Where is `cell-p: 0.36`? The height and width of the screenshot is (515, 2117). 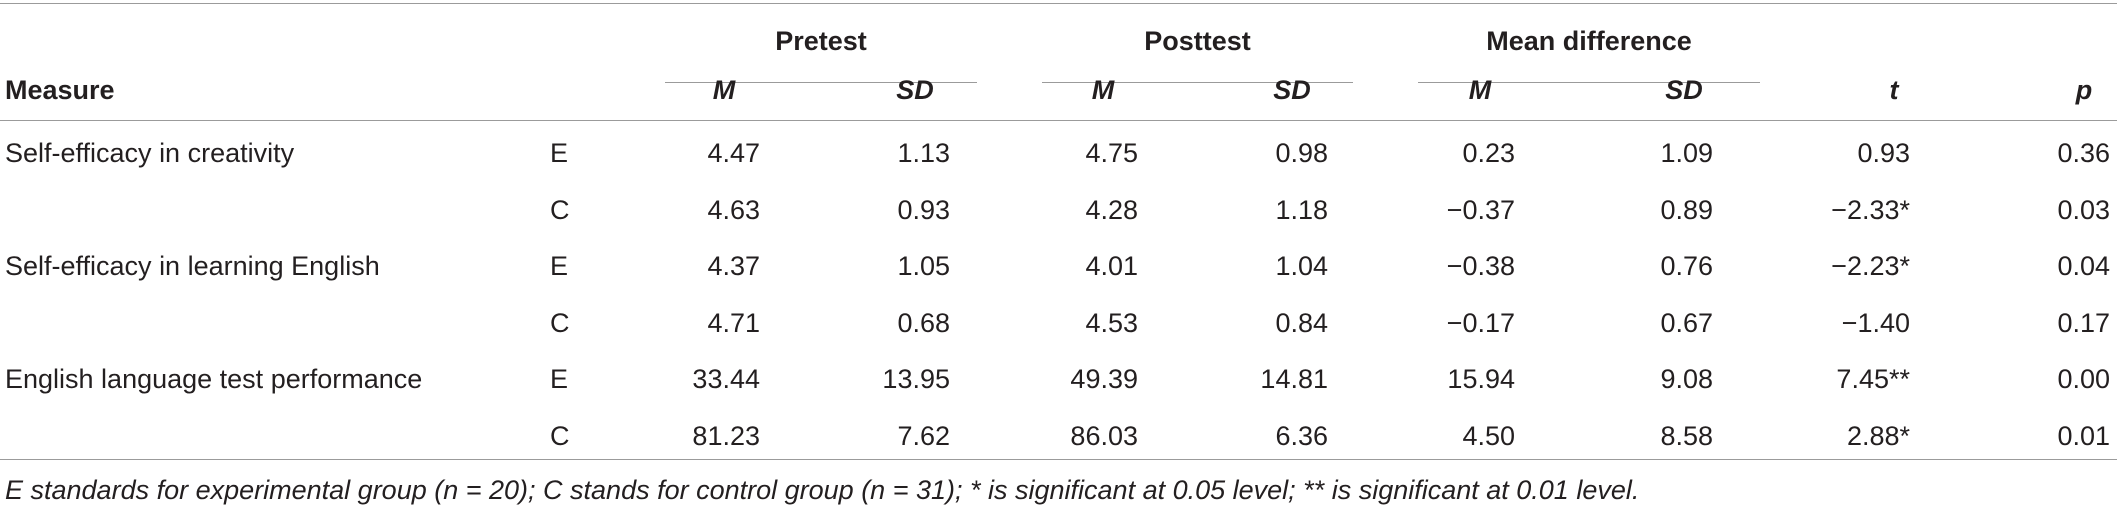
cell-p: 0.36 is located at coordinates (2083, 153).